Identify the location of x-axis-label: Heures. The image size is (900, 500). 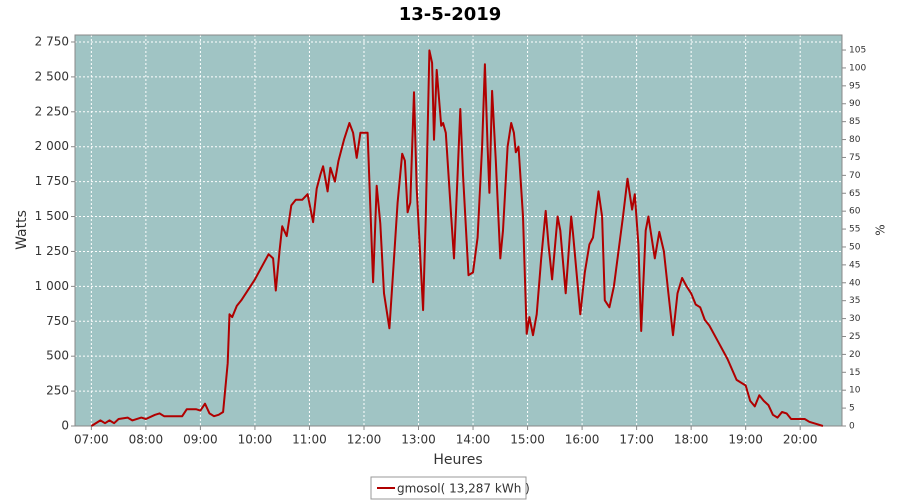
(457, 460).